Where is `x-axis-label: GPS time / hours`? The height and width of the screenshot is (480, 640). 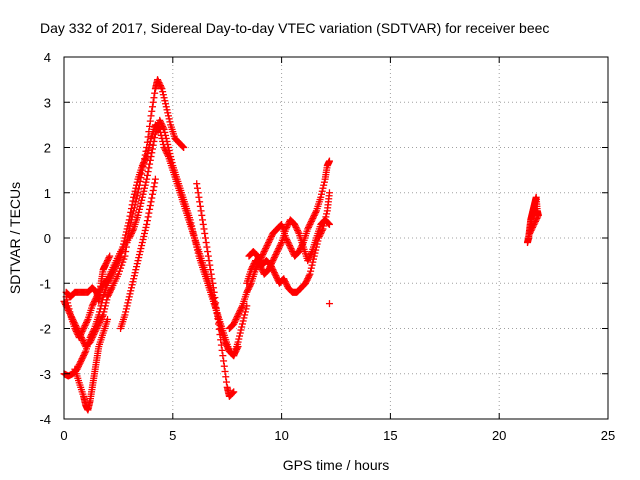 x-axis-label: GPS time / hours is located at coordinates (336, 465).